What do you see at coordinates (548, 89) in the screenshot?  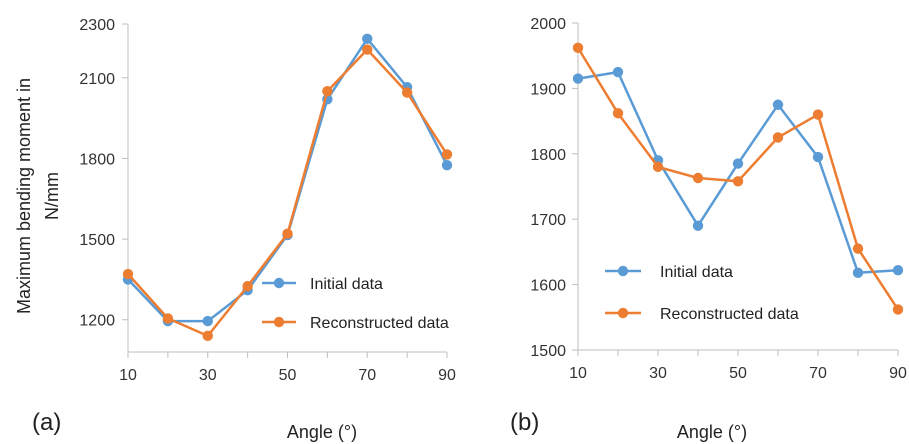 I see `y-tick-label: 1900` at bounding box center [548, 89].